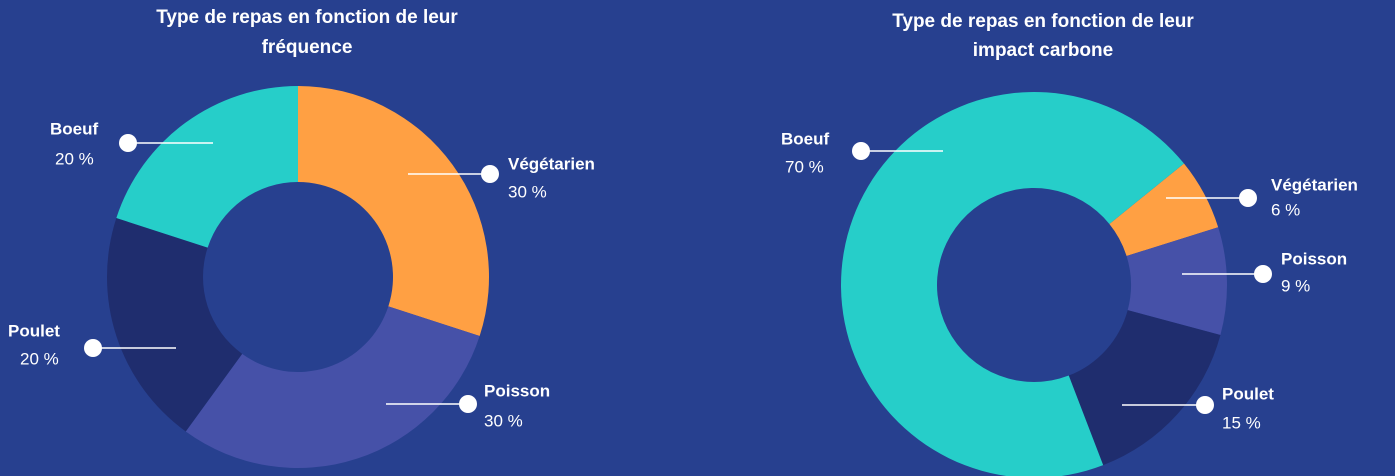 This screenshot has width=1395, height=476. Describe the element at coordinates (307, 47) in the screenshot. I see `chart-title: fréquence` at that location.